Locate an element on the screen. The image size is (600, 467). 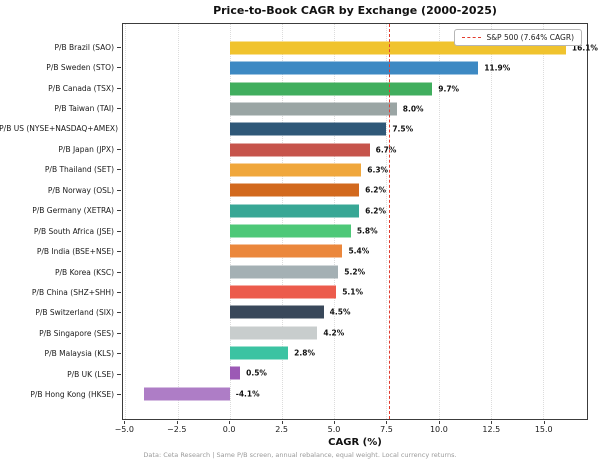
category-label: P/B Malaysia (KLS) is located at coordinates (79, 354).